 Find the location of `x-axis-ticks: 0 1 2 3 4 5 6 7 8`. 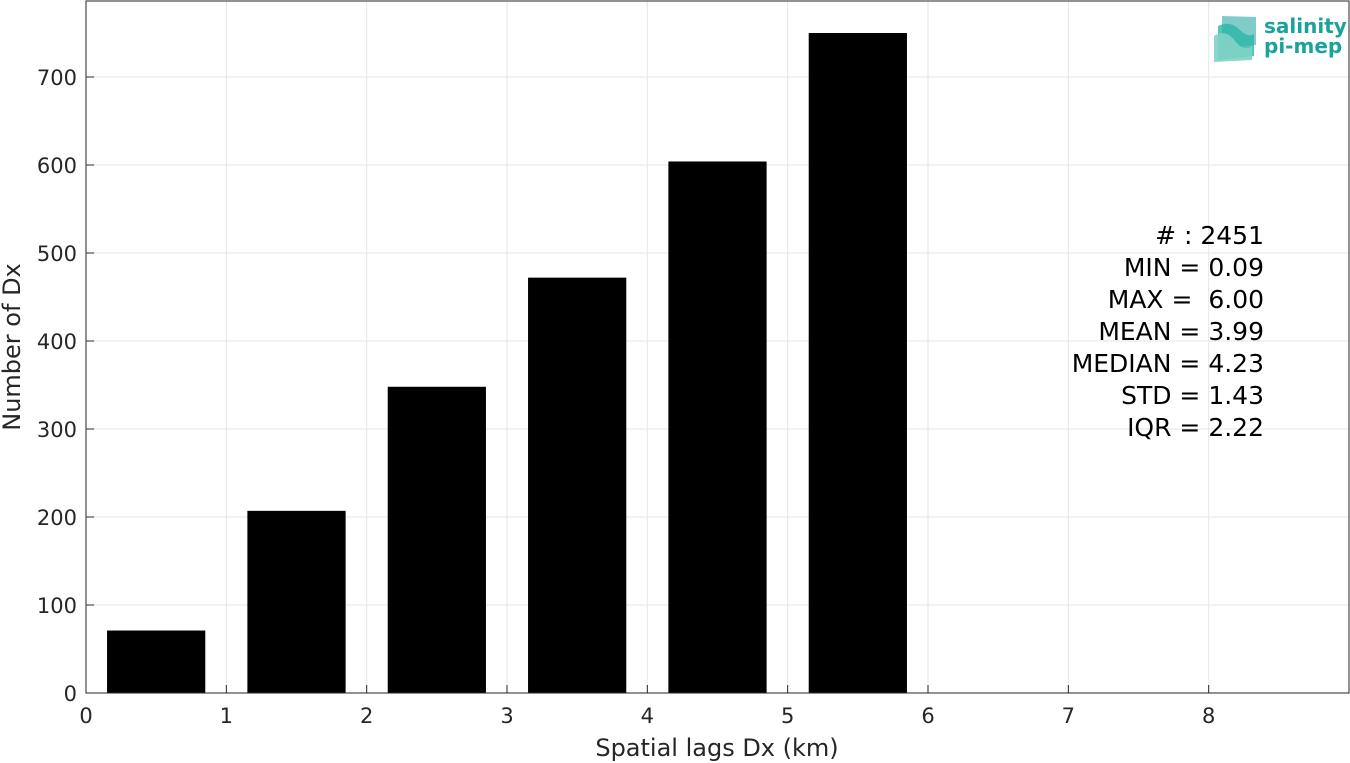

x-axis-ticks: 0 1 2 3 4 5 6 7 8 is located at coordinates (647, 706).